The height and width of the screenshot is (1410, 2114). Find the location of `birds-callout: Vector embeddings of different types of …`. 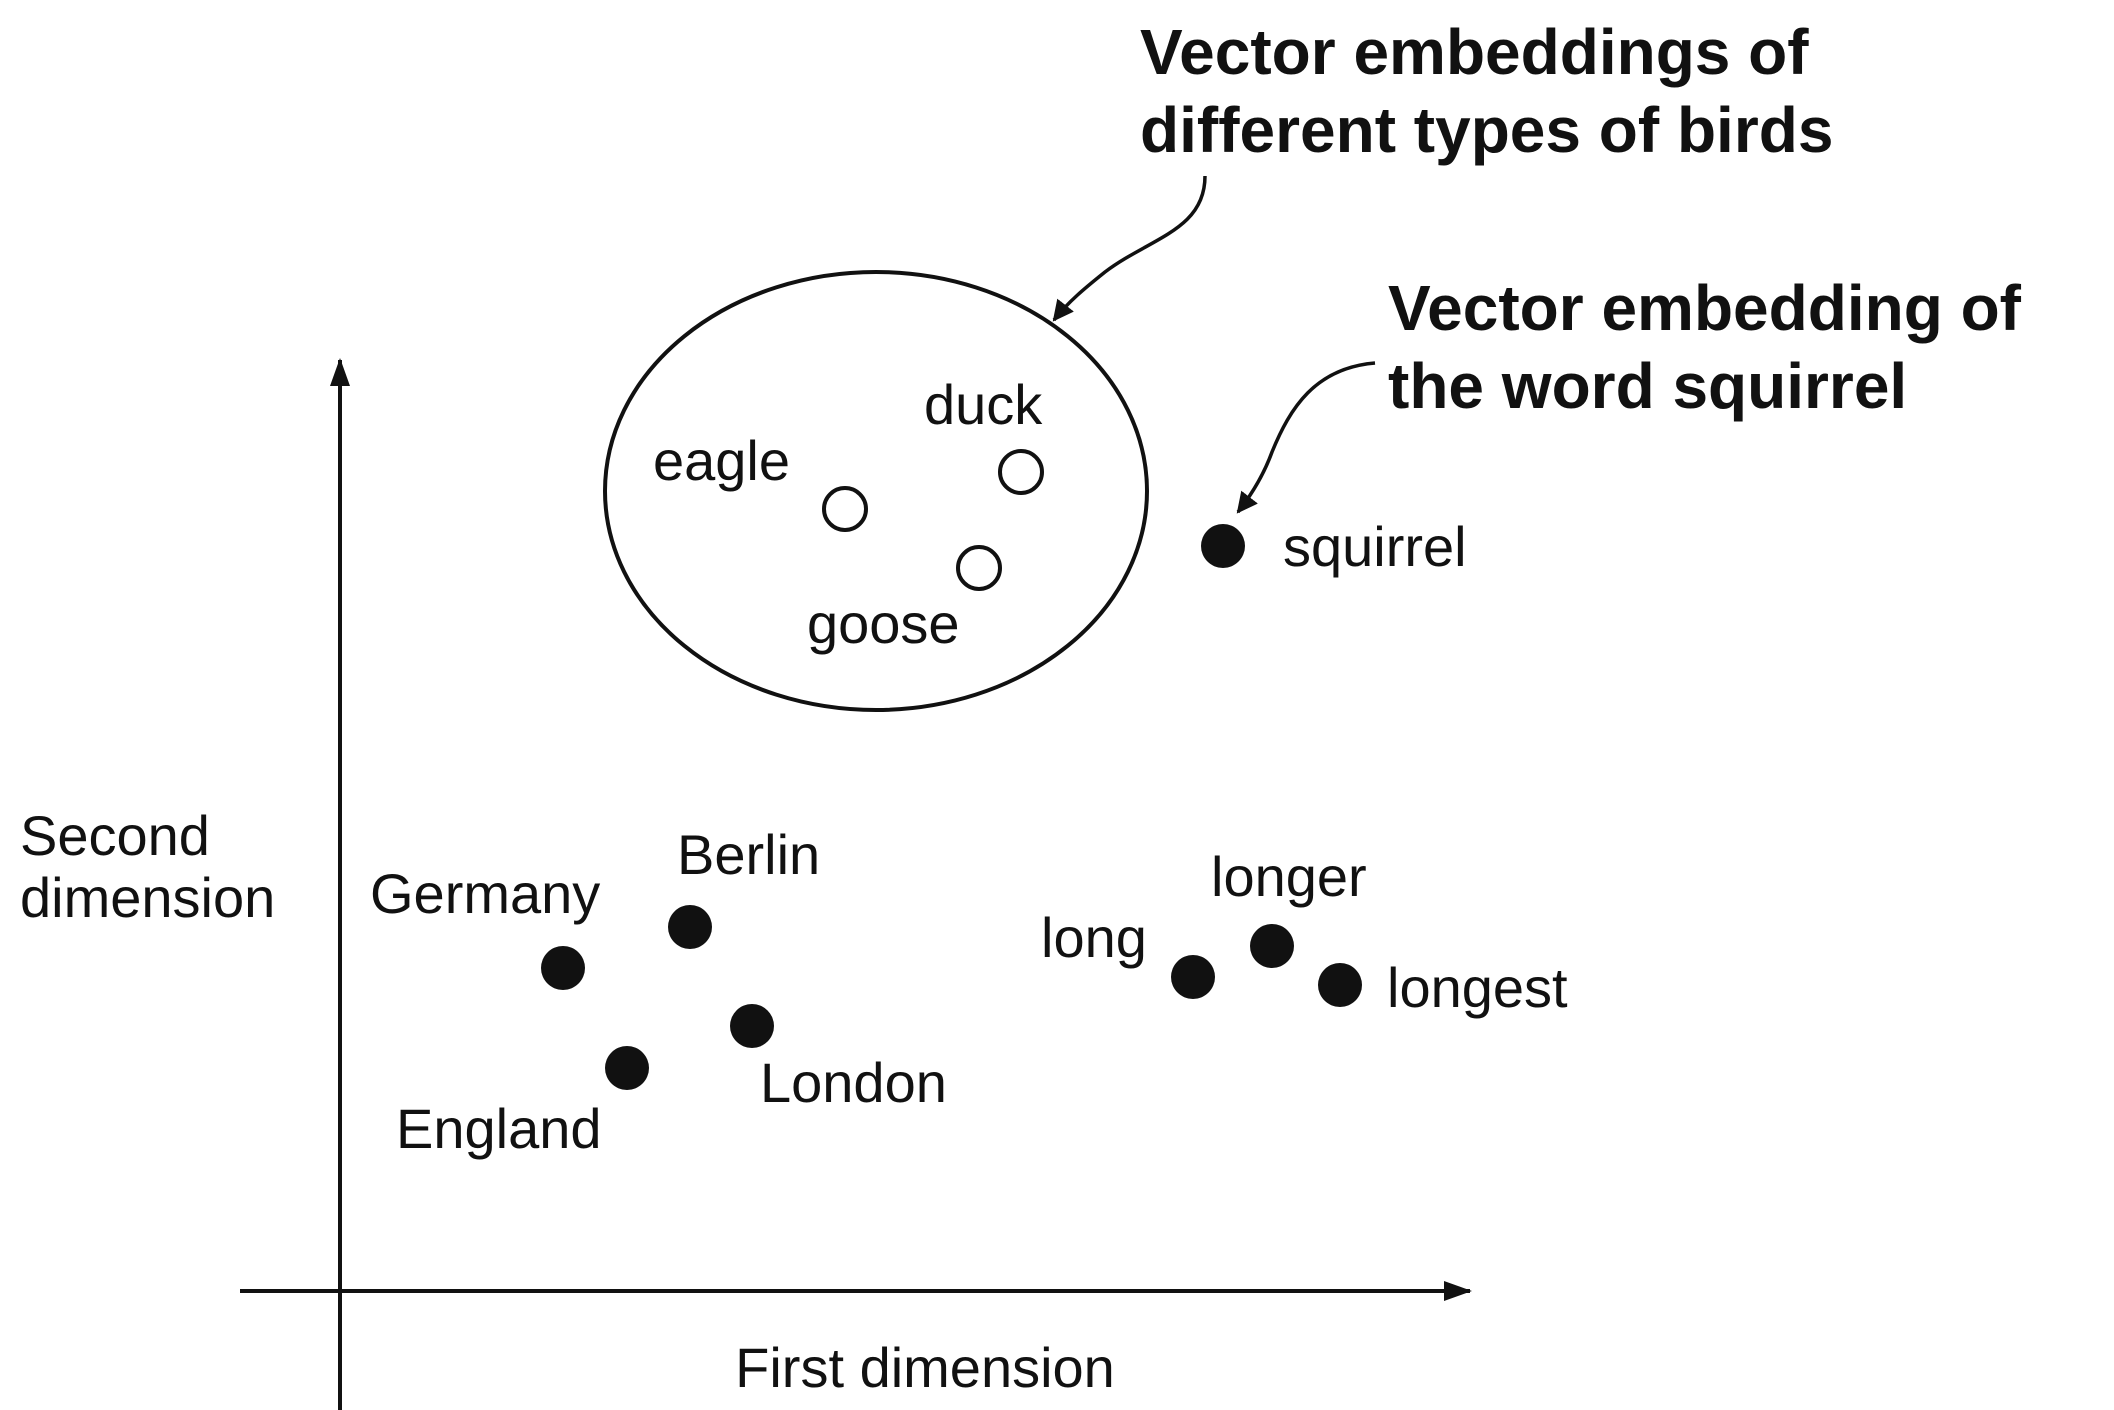

birds-callout: Vector embeddings of different types of … is located at coordinates (1442, 169).